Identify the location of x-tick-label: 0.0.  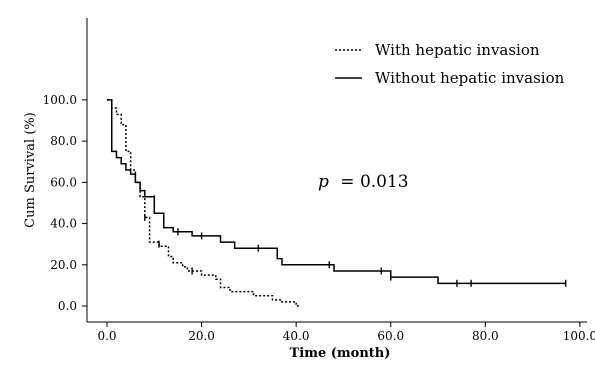
(106, 336).